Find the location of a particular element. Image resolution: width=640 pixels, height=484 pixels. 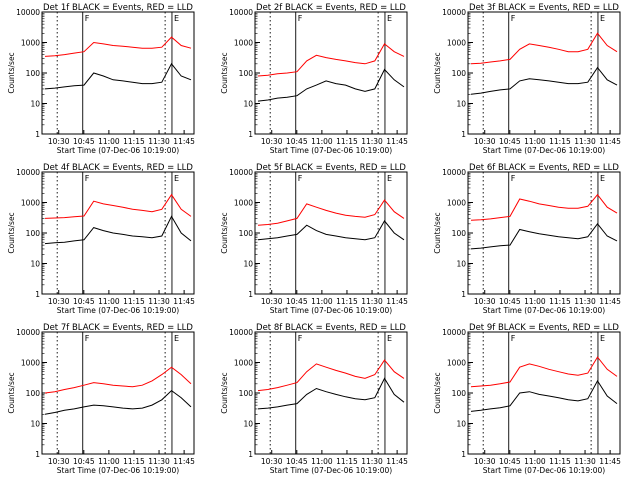

panel-title: Det 3f BLACK = Events, RED = LLD is located at coordinates (544, 8).